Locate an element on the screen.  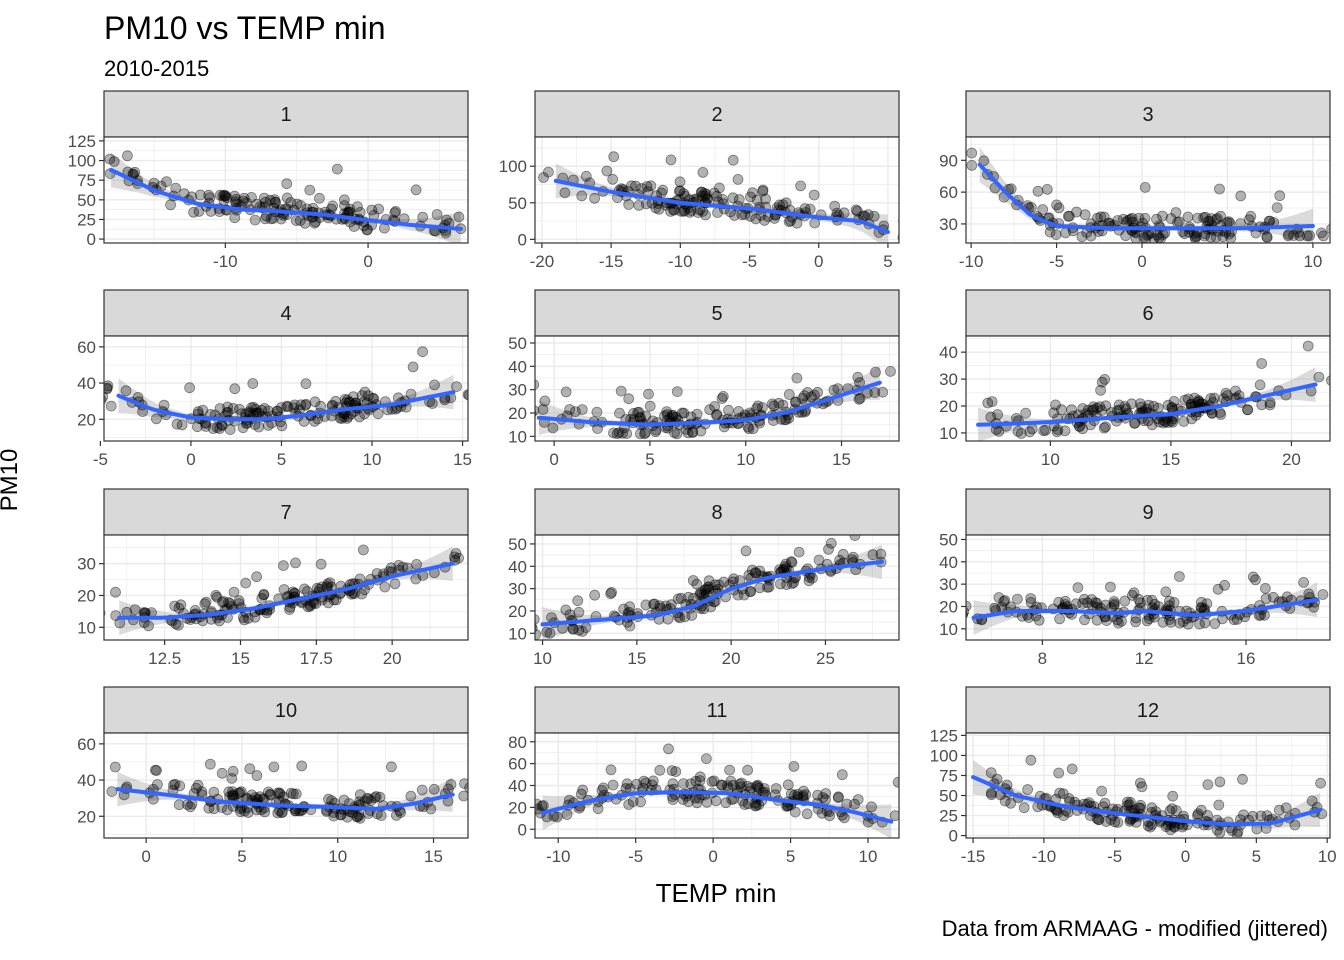
y-tick-label: 30 is located at coordinates (948, 224).